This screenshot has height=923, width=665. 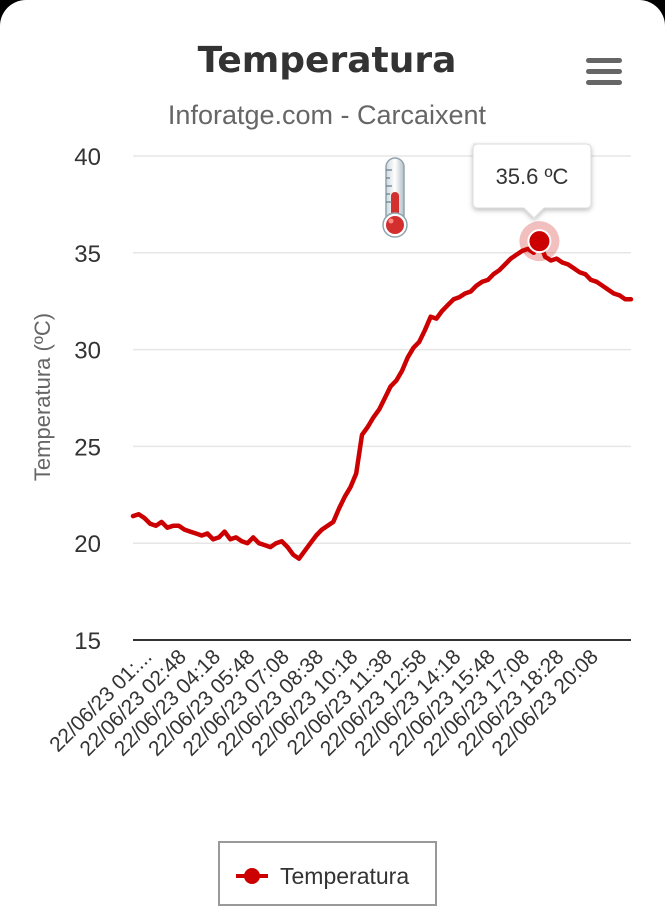 I want to click on y-tick-label: 30, so click(x=87, y=351).